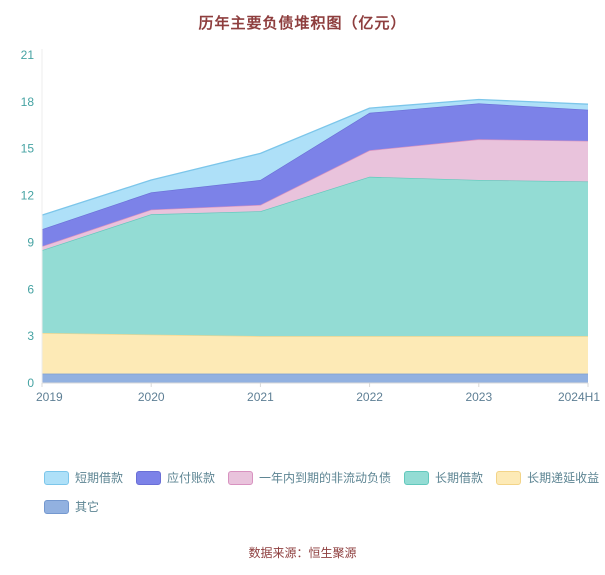 This screenshot has width=605, height=575. I want to click on chart-legend: 短期借款 应付账款 一年内到期的非流动负债 长期借款 长期递延收益 其它, so click(302, 480).